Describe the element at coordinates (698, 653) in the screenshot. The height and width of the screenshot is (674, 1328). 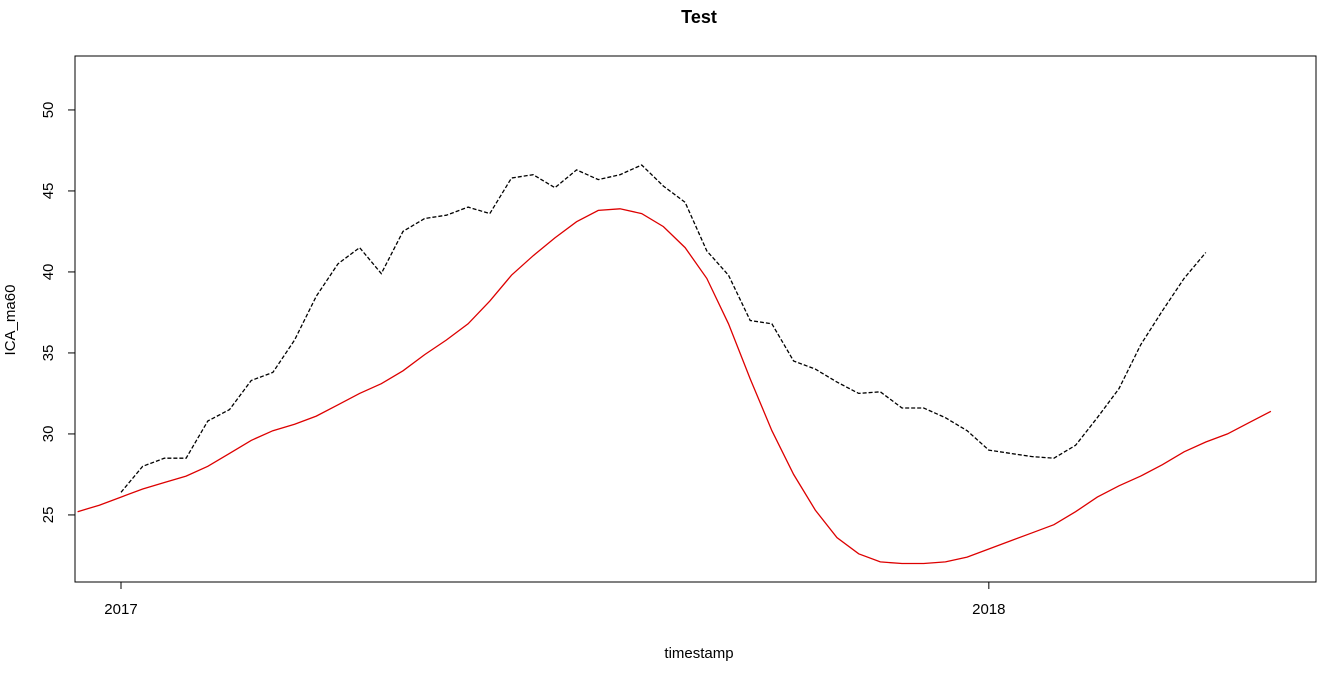
I see `x-axis-label: timestamp` at that location.